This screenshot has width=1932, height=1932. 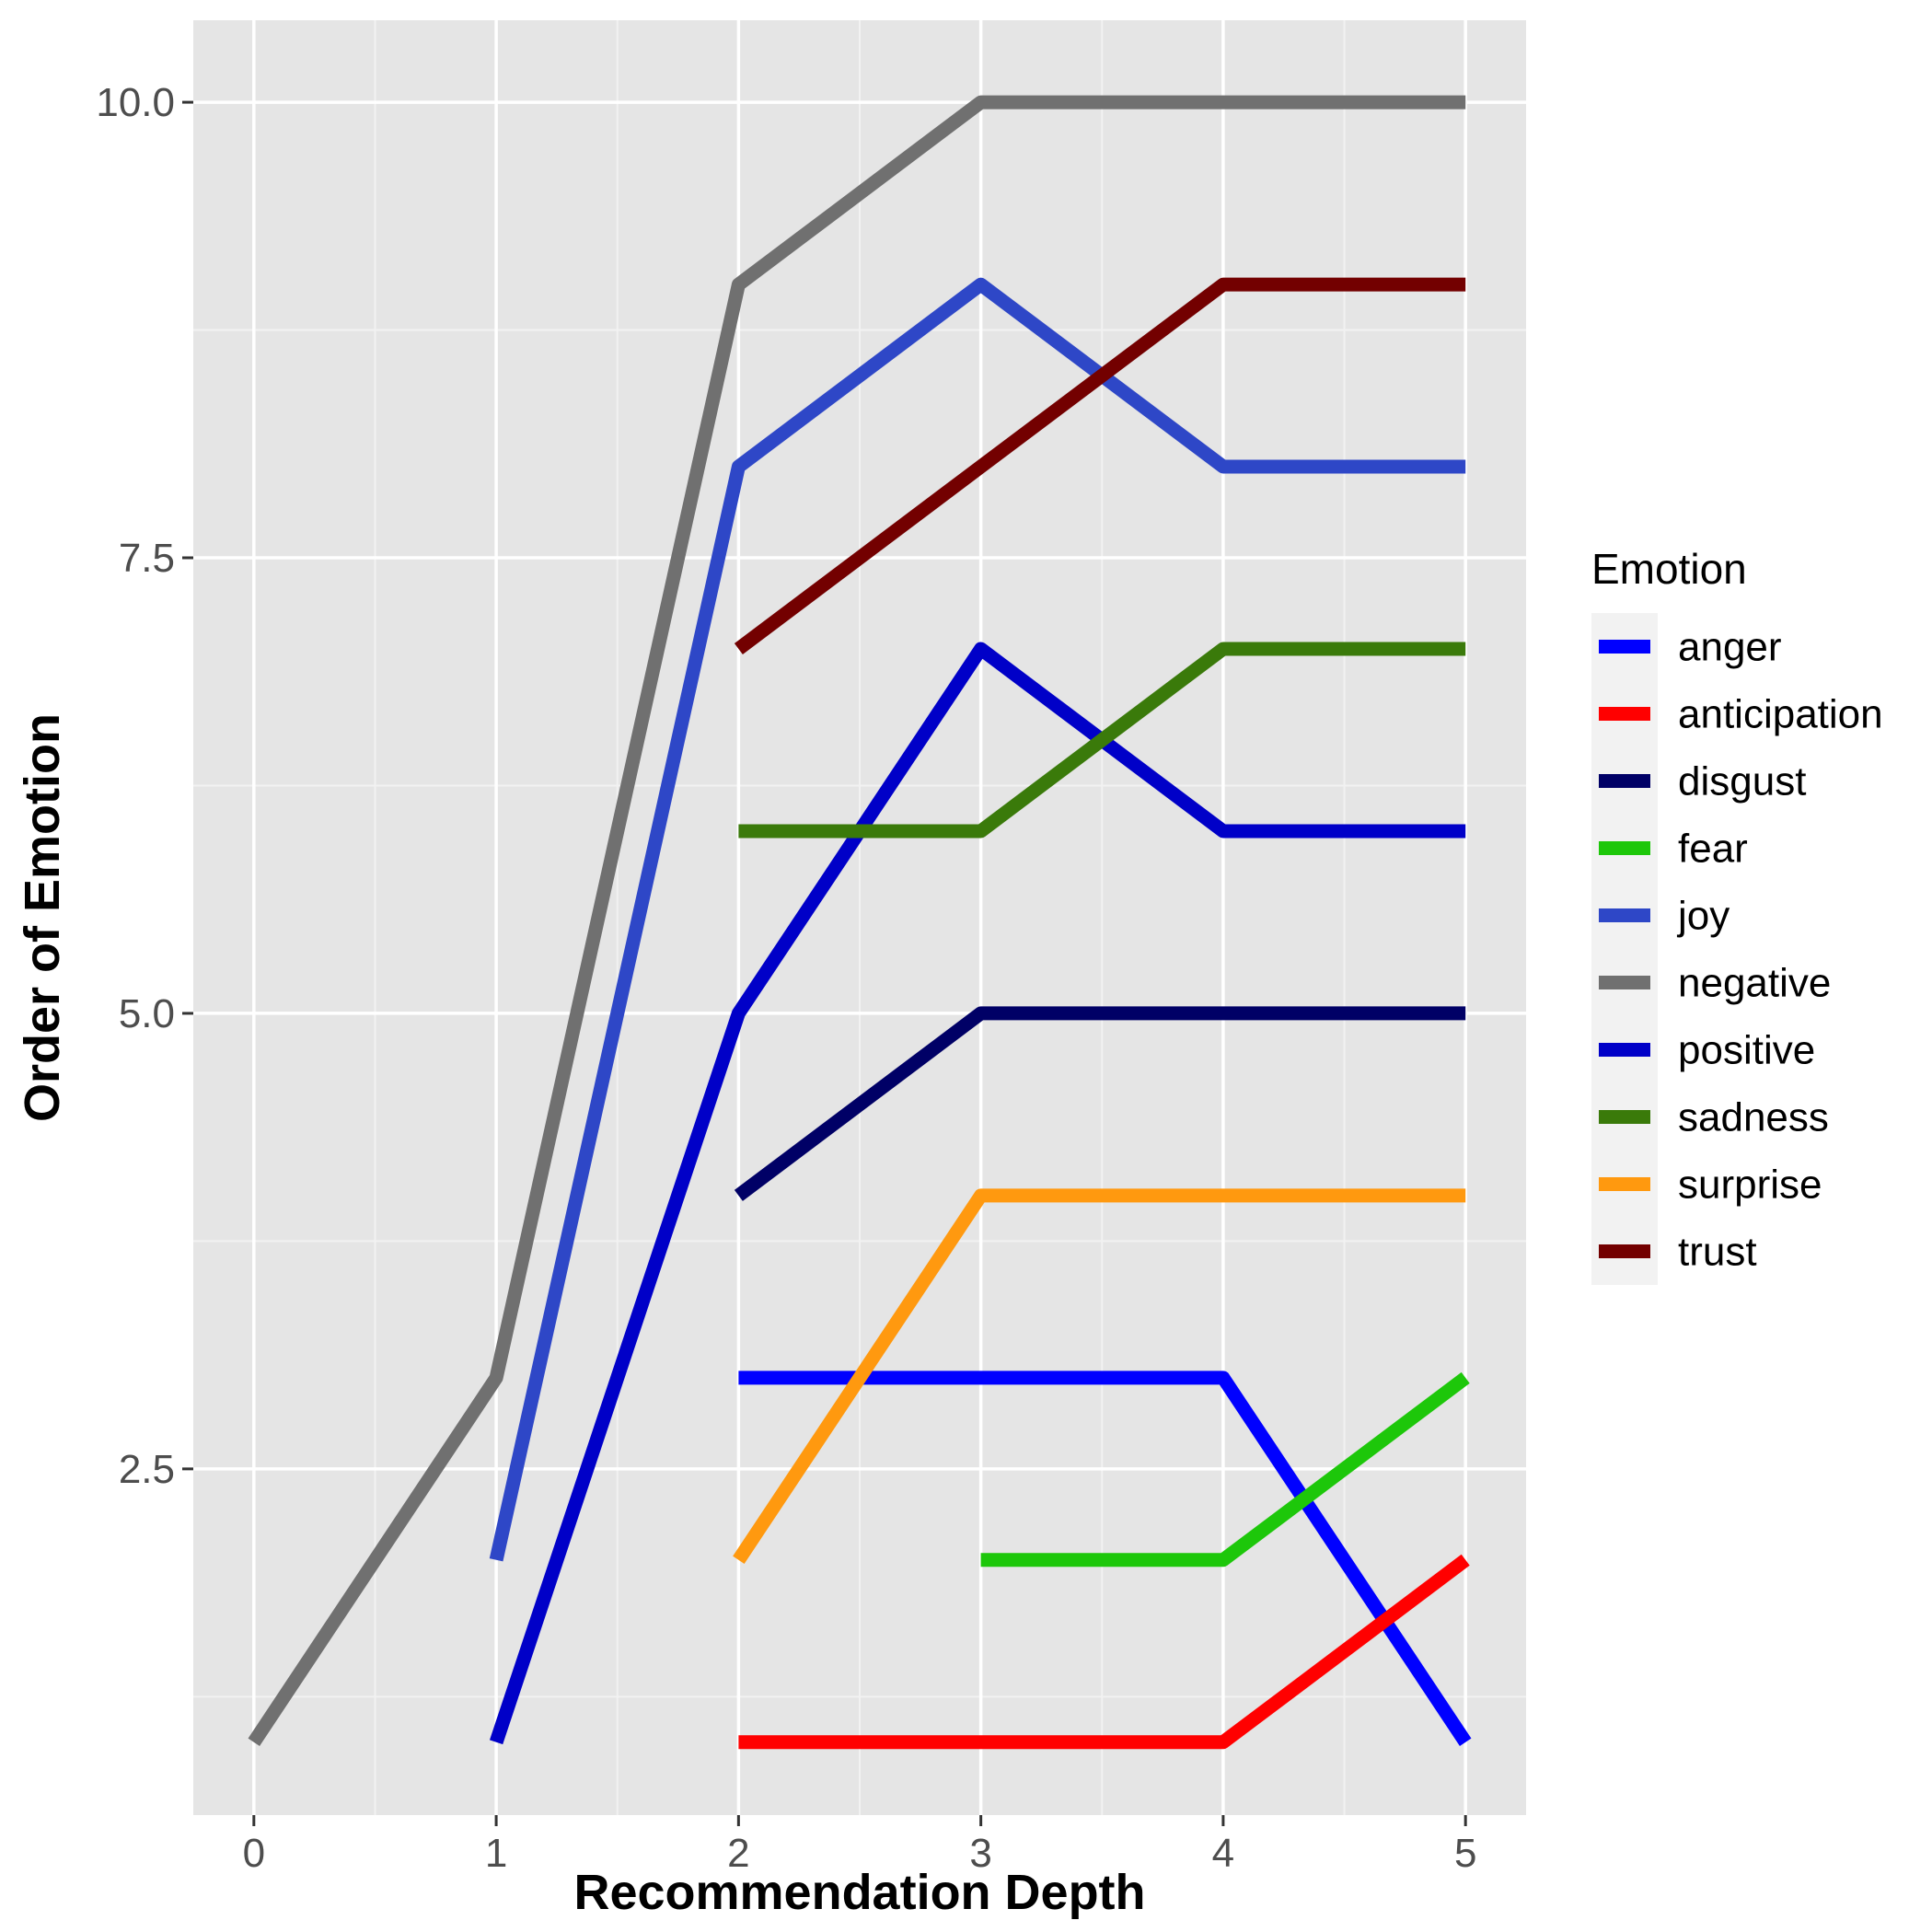 What do you see at coordinates (738, 1854) in the screenshot?
I see `x-tick-label: 2` at bounding box center [738, 1854].